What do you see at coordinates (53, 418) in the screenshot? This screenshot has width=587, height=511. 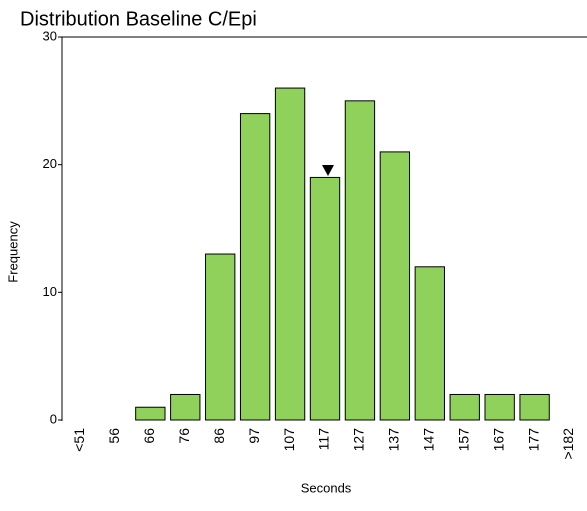 I see `y-tick-label: 0` at bounding box center [53, 418].